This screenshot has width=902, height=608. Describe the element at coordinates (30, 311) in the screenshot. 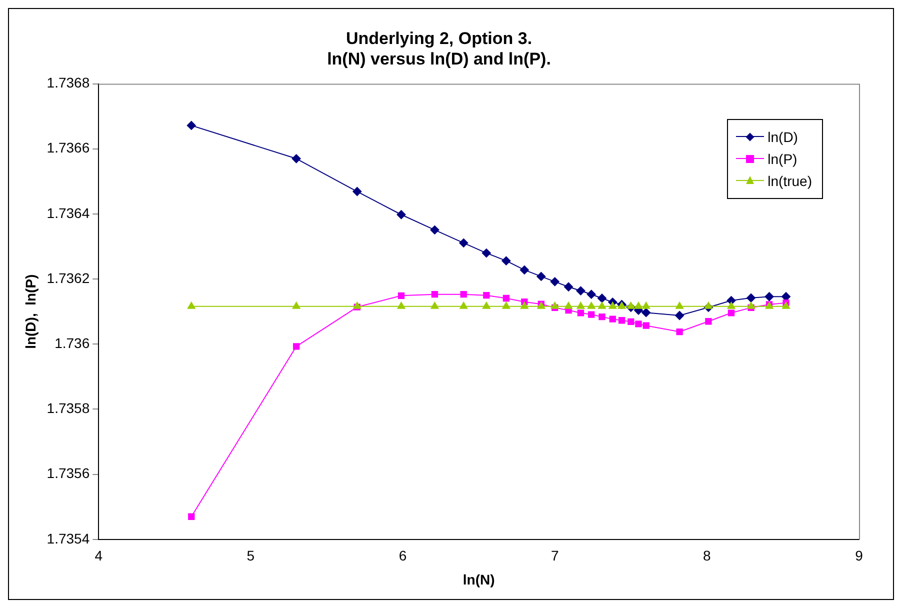

I see `y-axis-title: ln(D), ln(P)` at that location.